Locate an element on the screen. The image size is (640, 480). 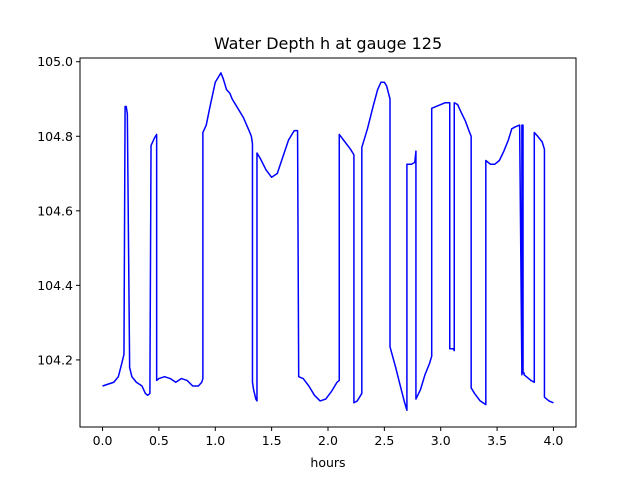
x-axis-label: hours is located at coordinates (327, 462).